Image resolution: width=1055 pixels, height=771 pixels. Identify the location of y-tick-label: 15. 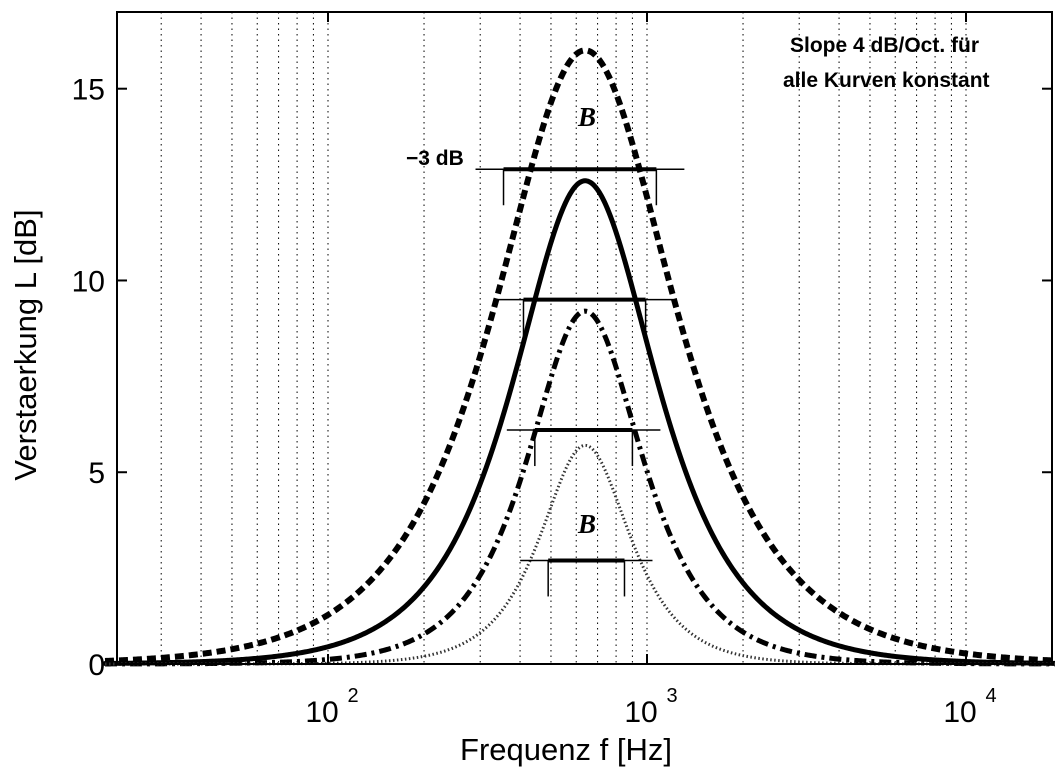
(88, 90).